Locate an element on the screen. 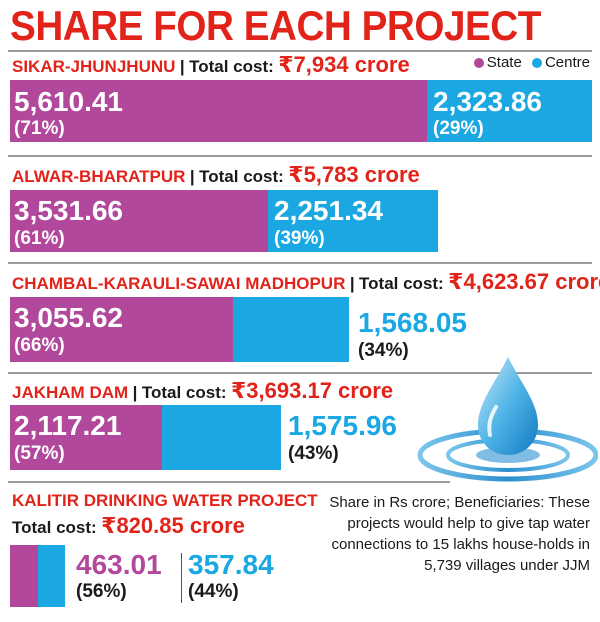 The image size is (600, 622). project-total-line: Total cost: ₹820.85 crore is located at coordinates (128, 527).